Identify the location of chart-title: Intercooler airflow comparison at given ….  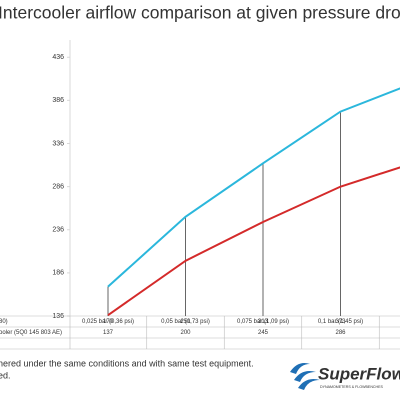
(200, 13).